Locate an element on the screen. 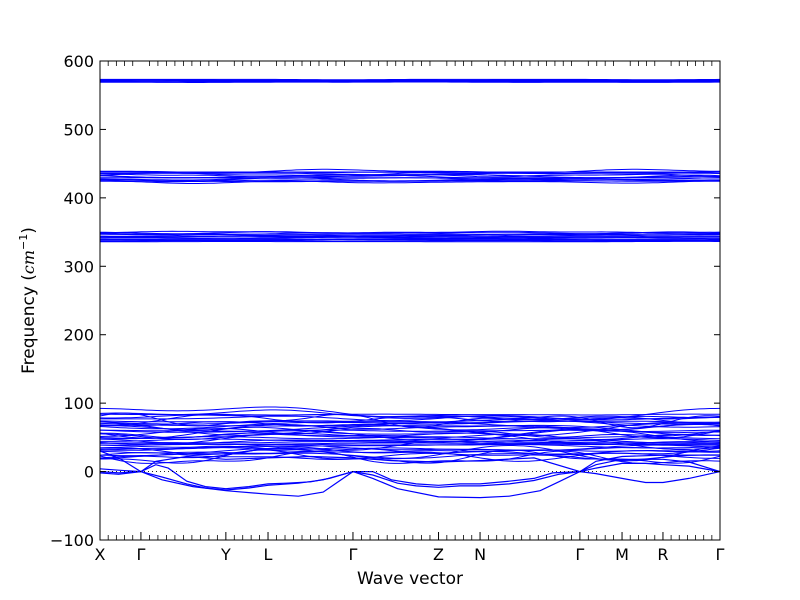 The width and height of the screenshot is (800, 600). x-tick-label: N is located at coordinates (480, 554).